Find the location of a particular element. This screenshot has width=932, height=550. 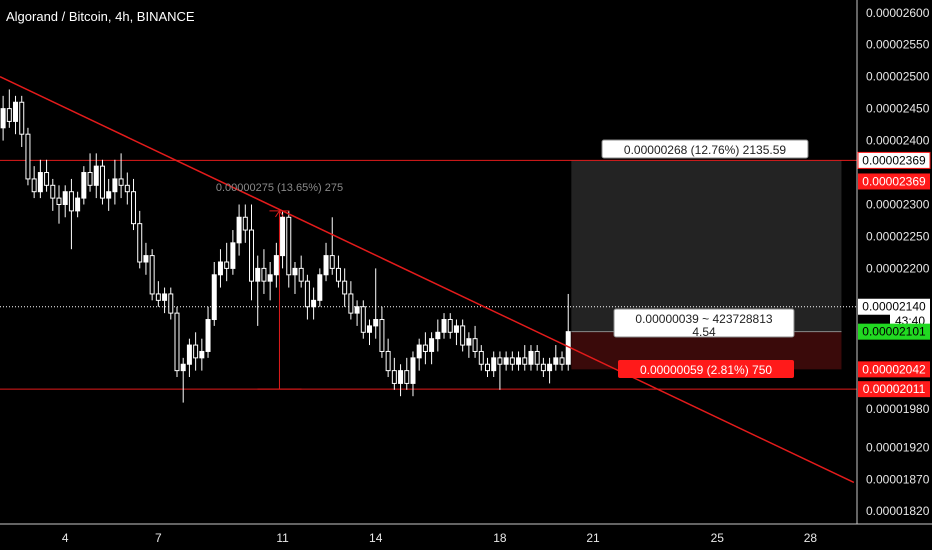

price-tag: 0.00002011 is located at coordinates (894, 389).